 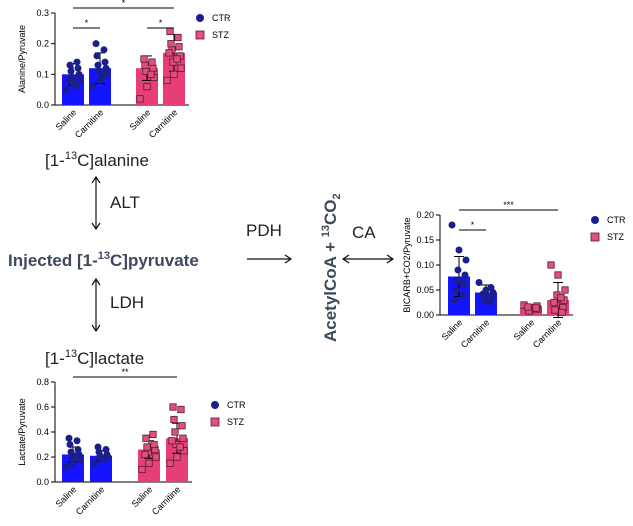 I want to click on pdh-label: PDH, so click(x=264, y=230).